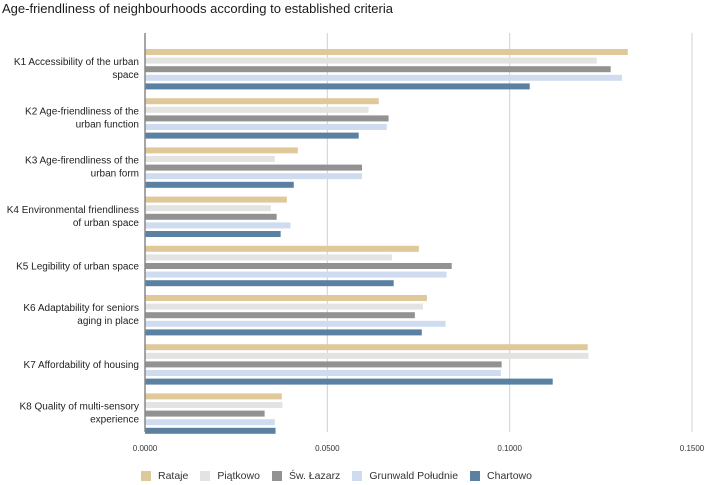 This screenshot has width=709, height=485. I want to click on legend-label: Grunwald Południe, so click(414, 476).